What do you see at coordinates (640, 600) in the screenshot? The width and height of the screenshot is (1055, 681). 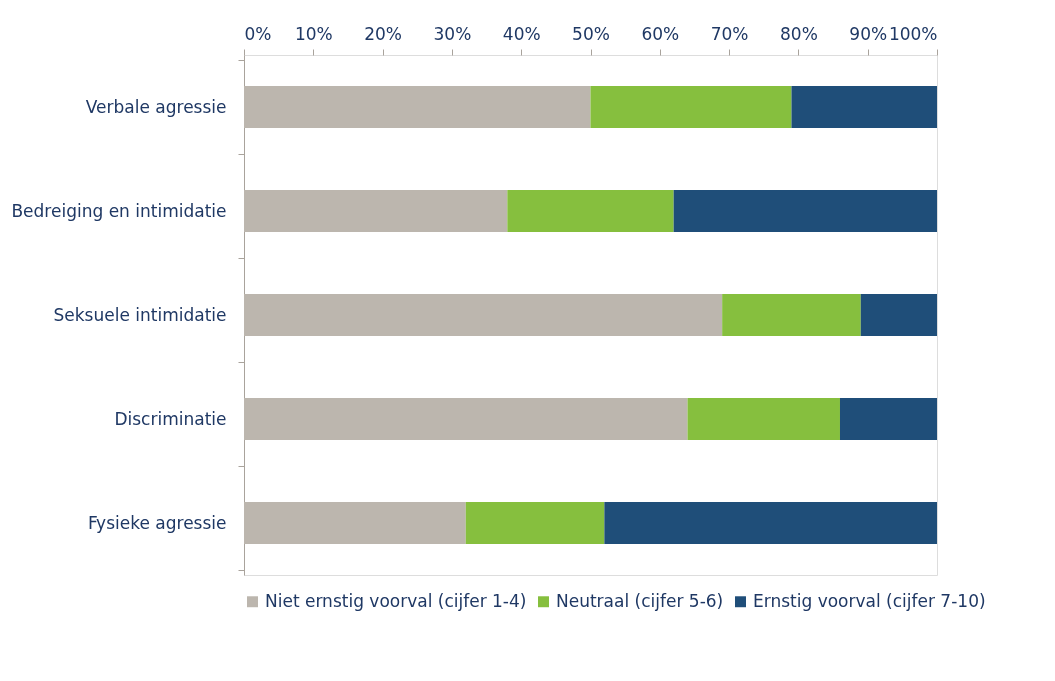 I see `legend-label: Neutraal (cijfer 5-6)` at bounding box center [640, 600].